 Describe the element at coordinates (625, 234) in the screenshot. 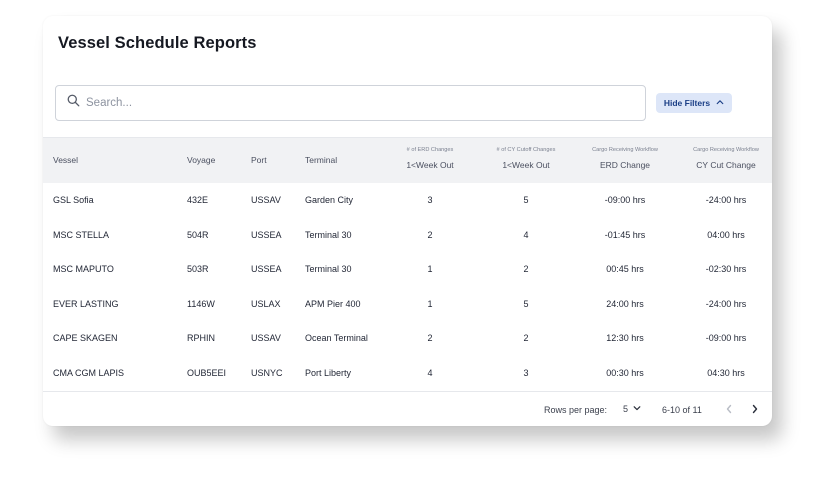

I see `cell-erd-change: -01:45 hrs` at that location.